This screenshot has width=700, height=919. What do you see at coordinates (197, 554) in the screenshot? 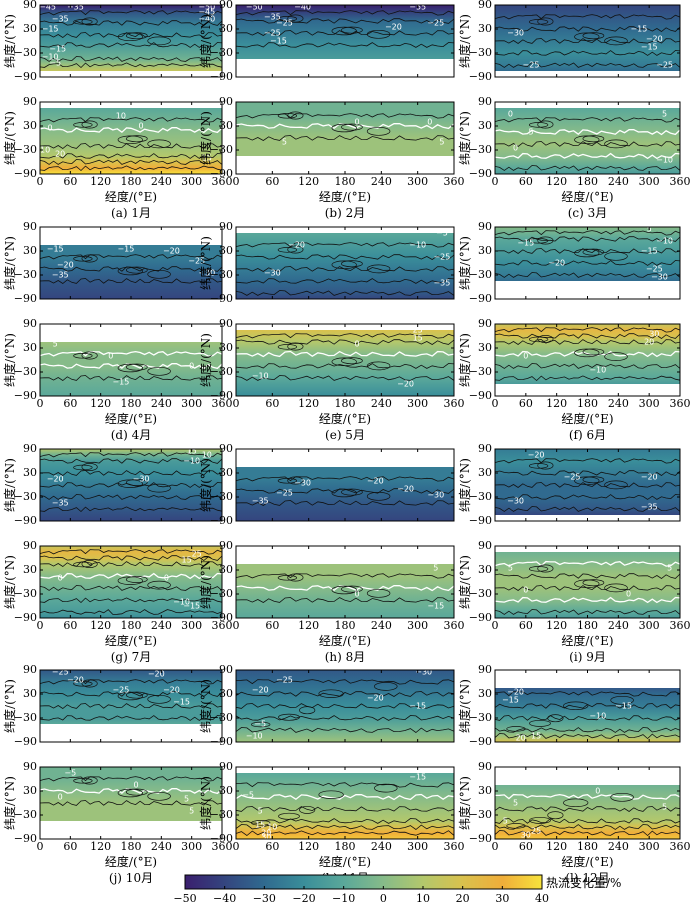
I see `contour-label: 25` at bounding box center [197, 554].